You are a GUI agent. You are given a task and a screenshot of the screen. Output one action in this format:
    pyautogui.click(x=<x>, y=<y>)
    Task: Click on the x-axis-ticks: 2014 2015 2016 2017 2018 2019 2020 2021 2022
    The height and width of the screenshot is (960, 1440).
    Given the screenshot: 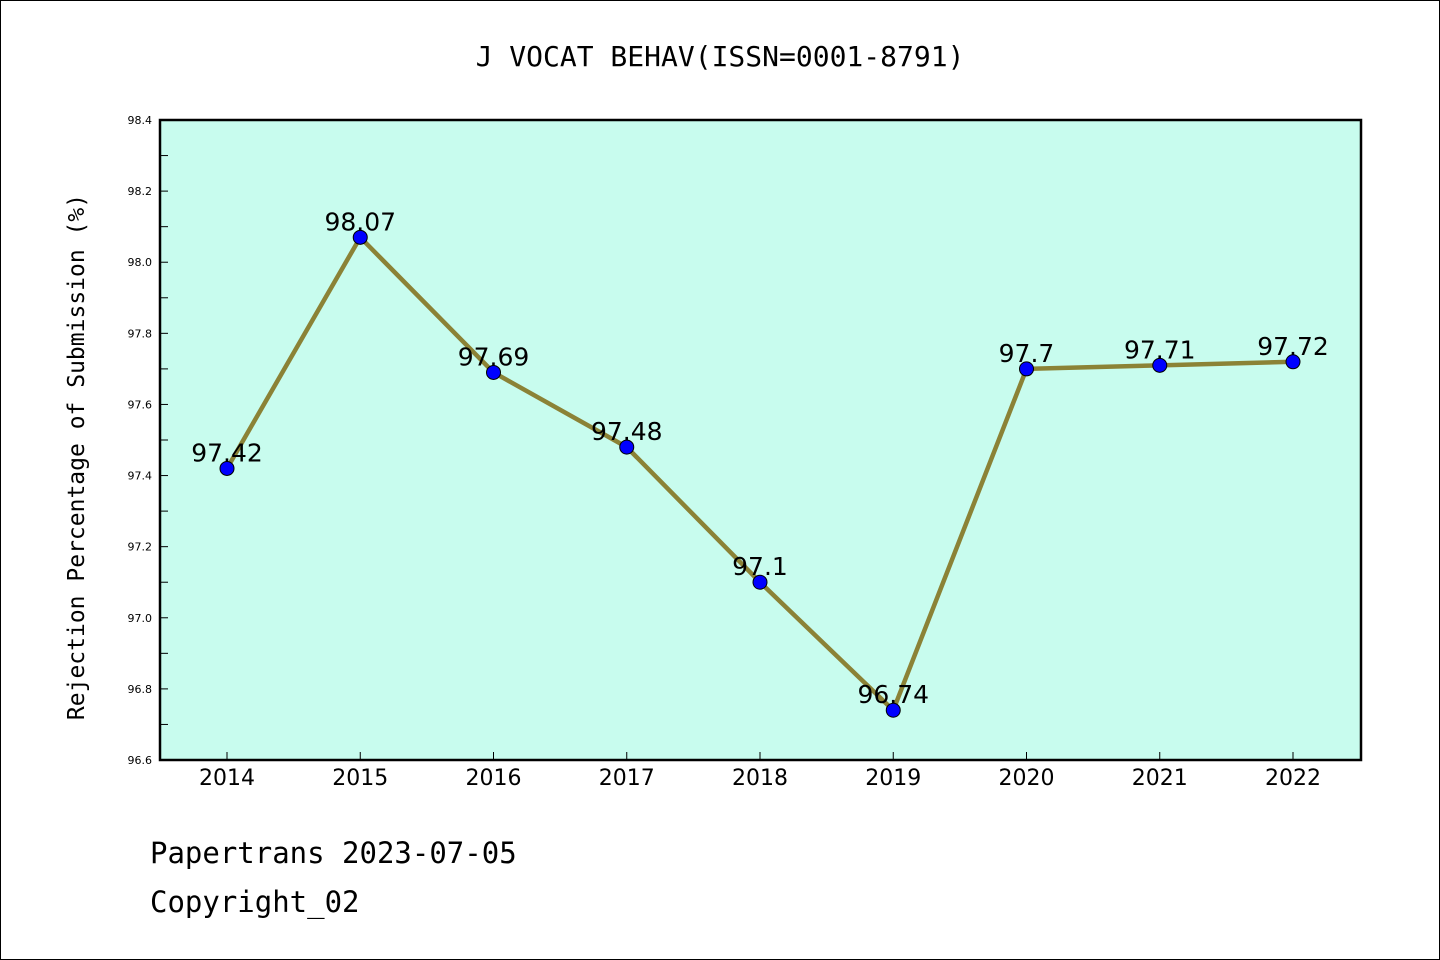 What is the action you would take?
    pyautogui.click(x=760, y=771)
    